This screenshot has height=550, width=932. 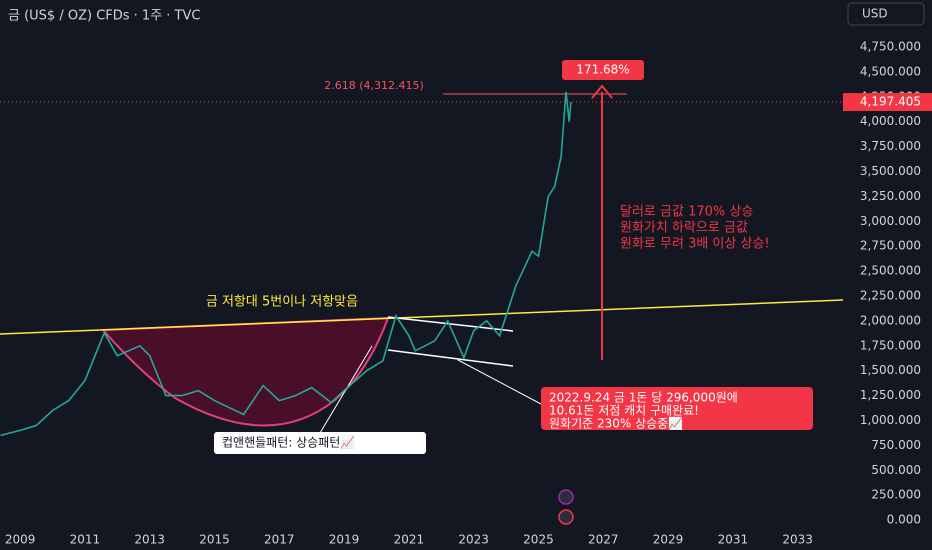 What do you see at coordinates (245, 371) in the screenshot?
I see `cup-pattern` at bounding box center [245, 371].